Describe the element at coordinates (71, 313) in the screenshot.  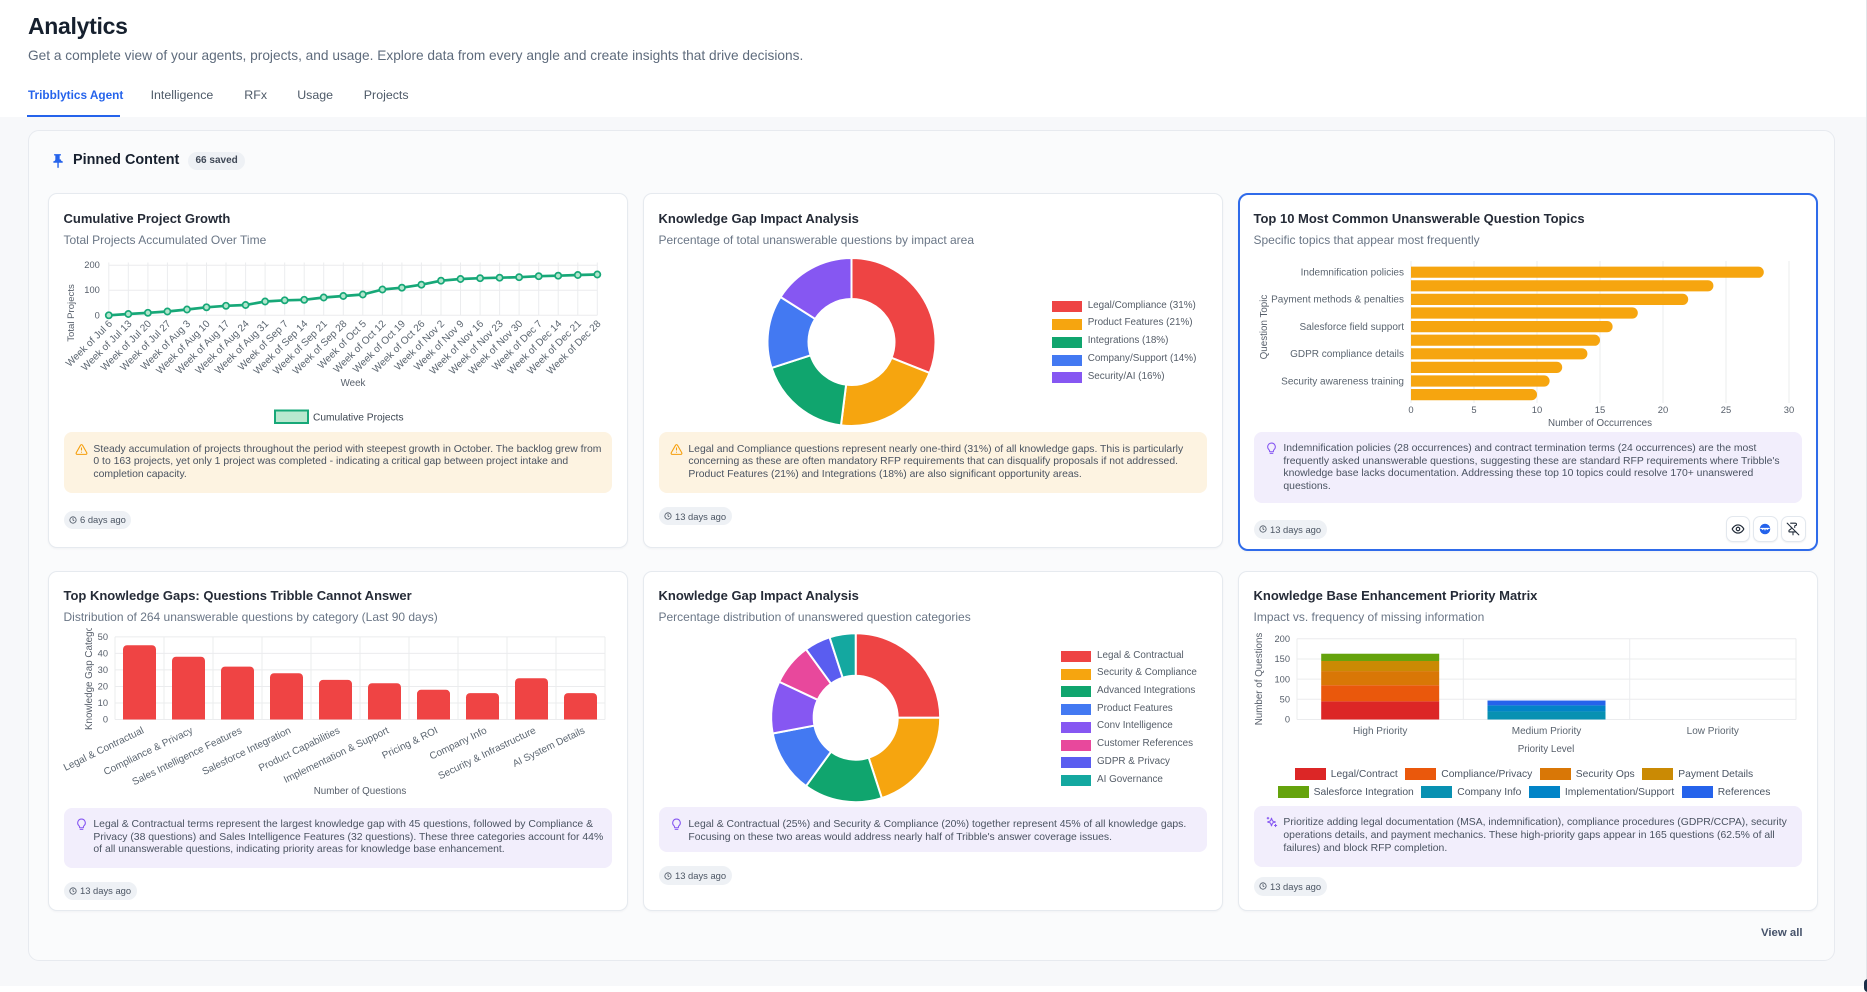
I see `svg-text: Total Projects` at that location.